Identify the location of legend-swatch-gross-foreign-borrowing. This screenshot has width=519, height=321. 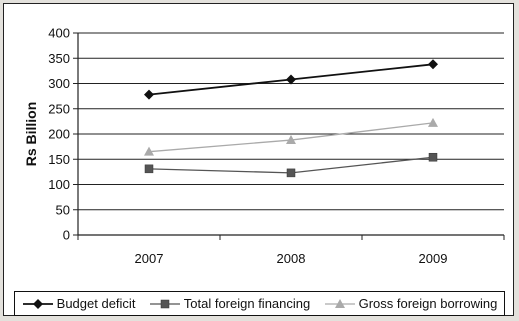
(339, 303).